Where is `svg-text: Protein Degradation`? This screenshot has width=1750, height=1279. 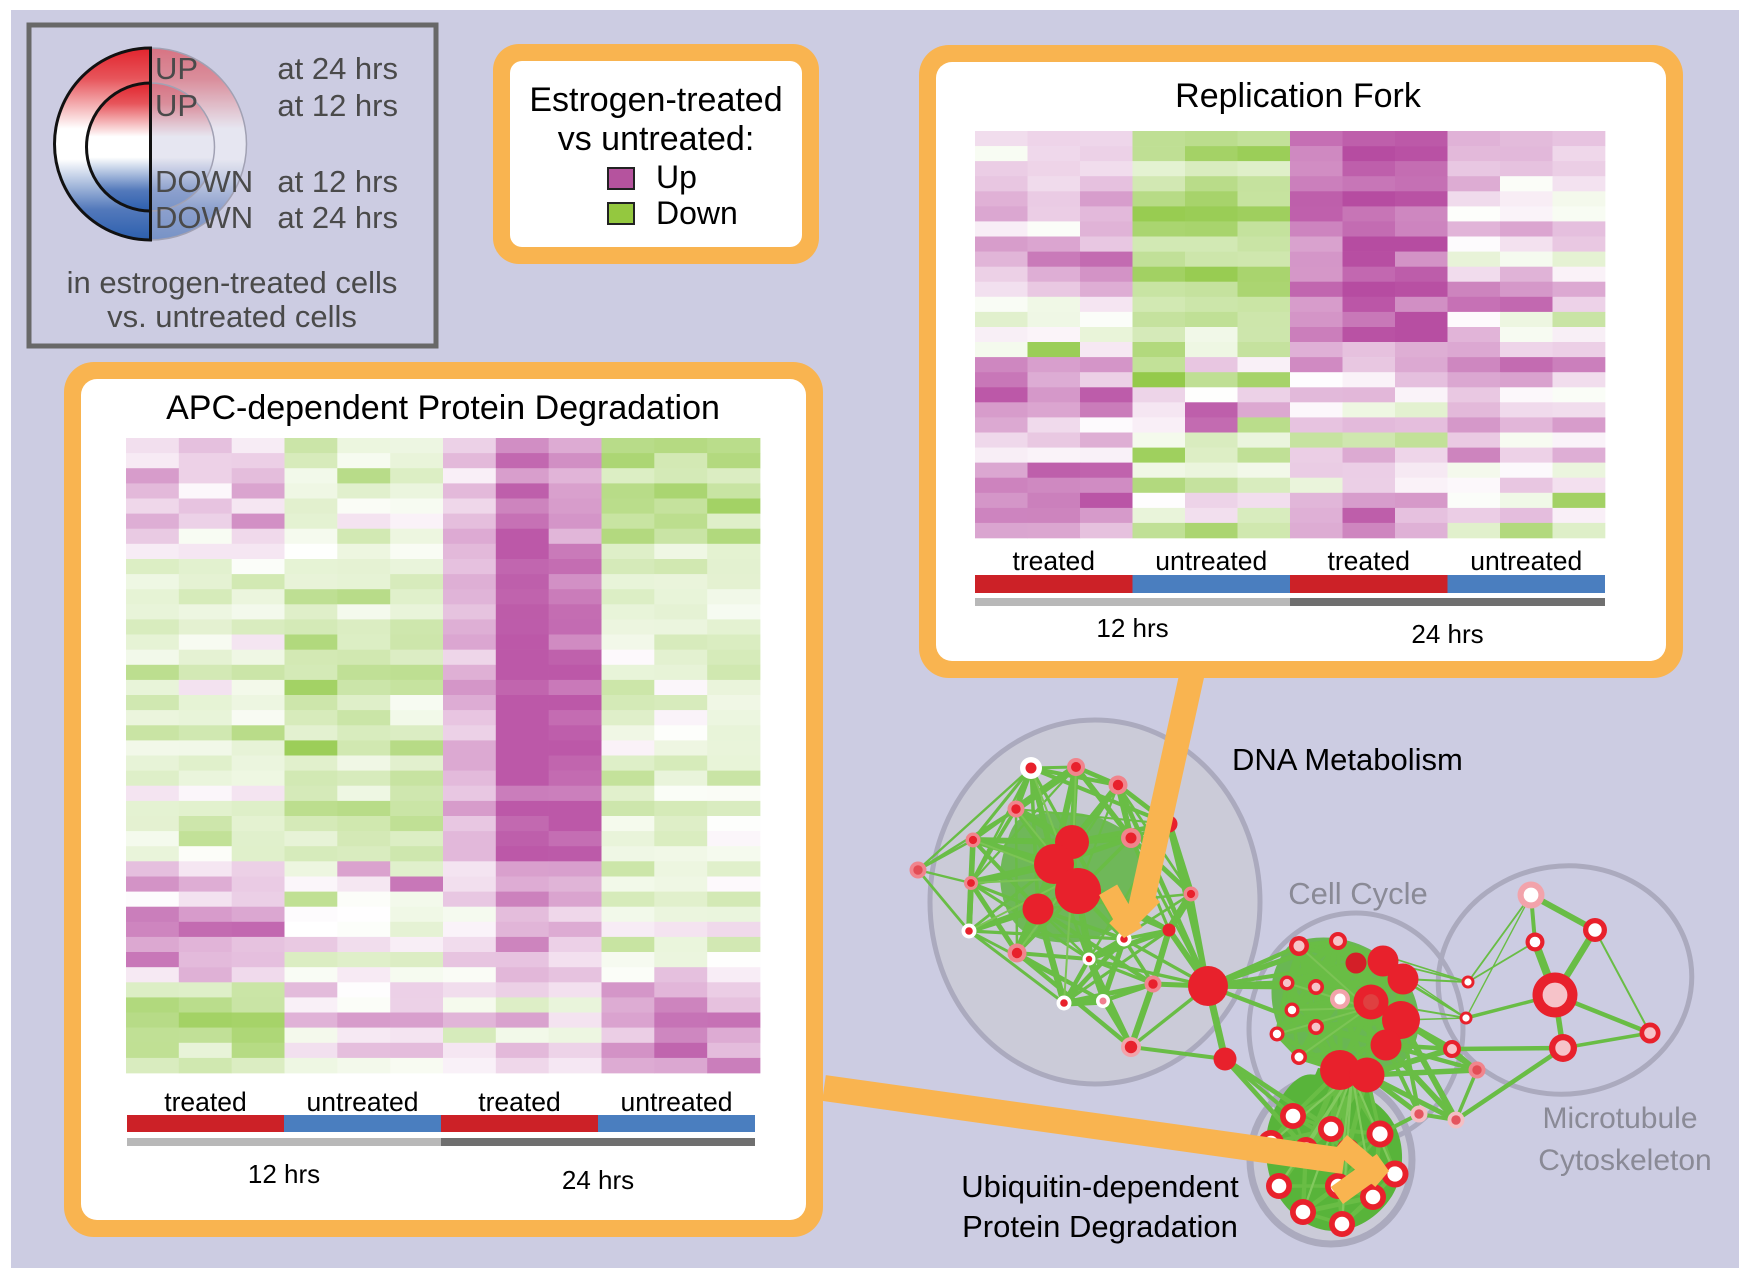
svg-text: Protein Degradation is located at coordinates (1100, 1226).